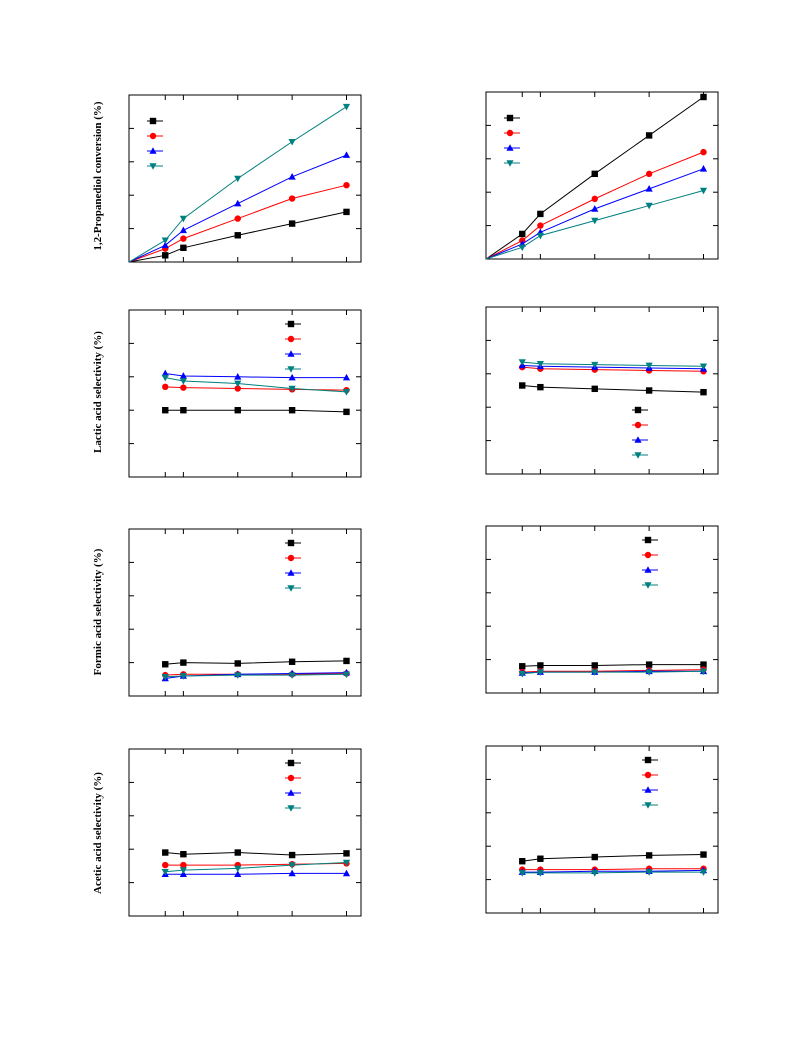 The width and height of the screenshot is (793, 1057). Describe the element at coordinates (183, 865) in the screenshot. I see `panel-7-series-2-point` at that location.